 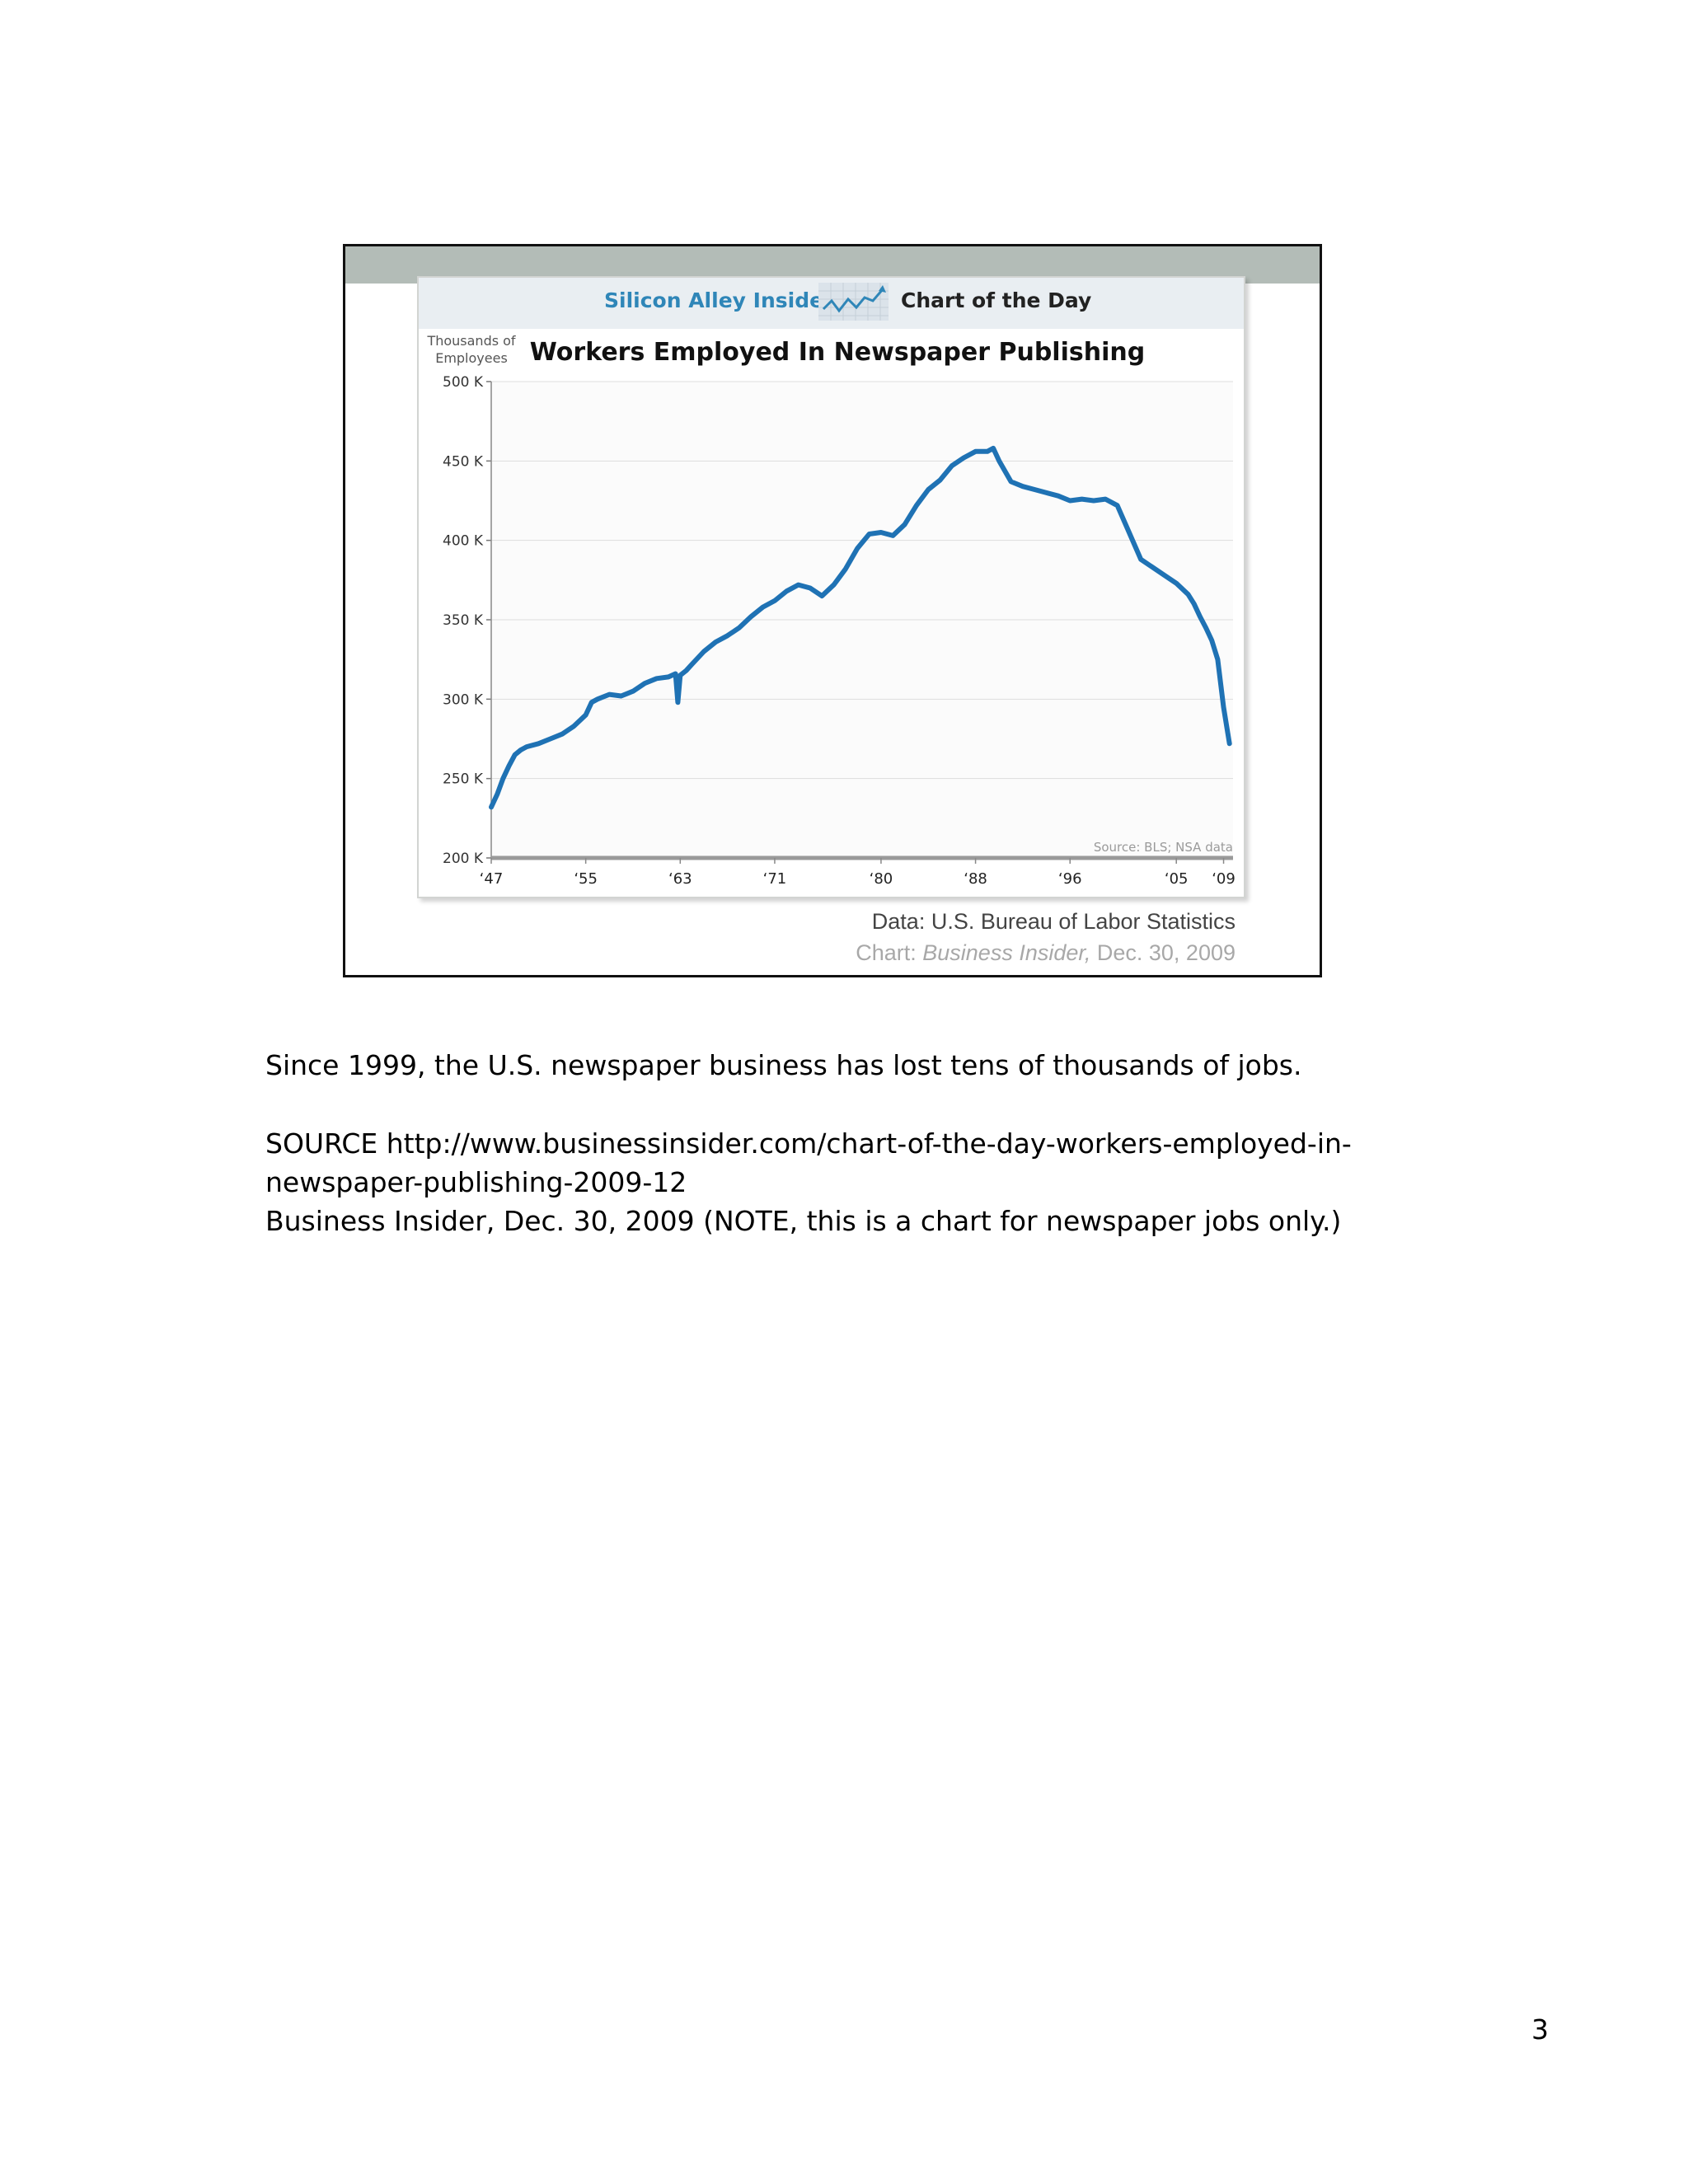 I want to click on x-tick-label: ‘96, so click(x=1070, y=879).